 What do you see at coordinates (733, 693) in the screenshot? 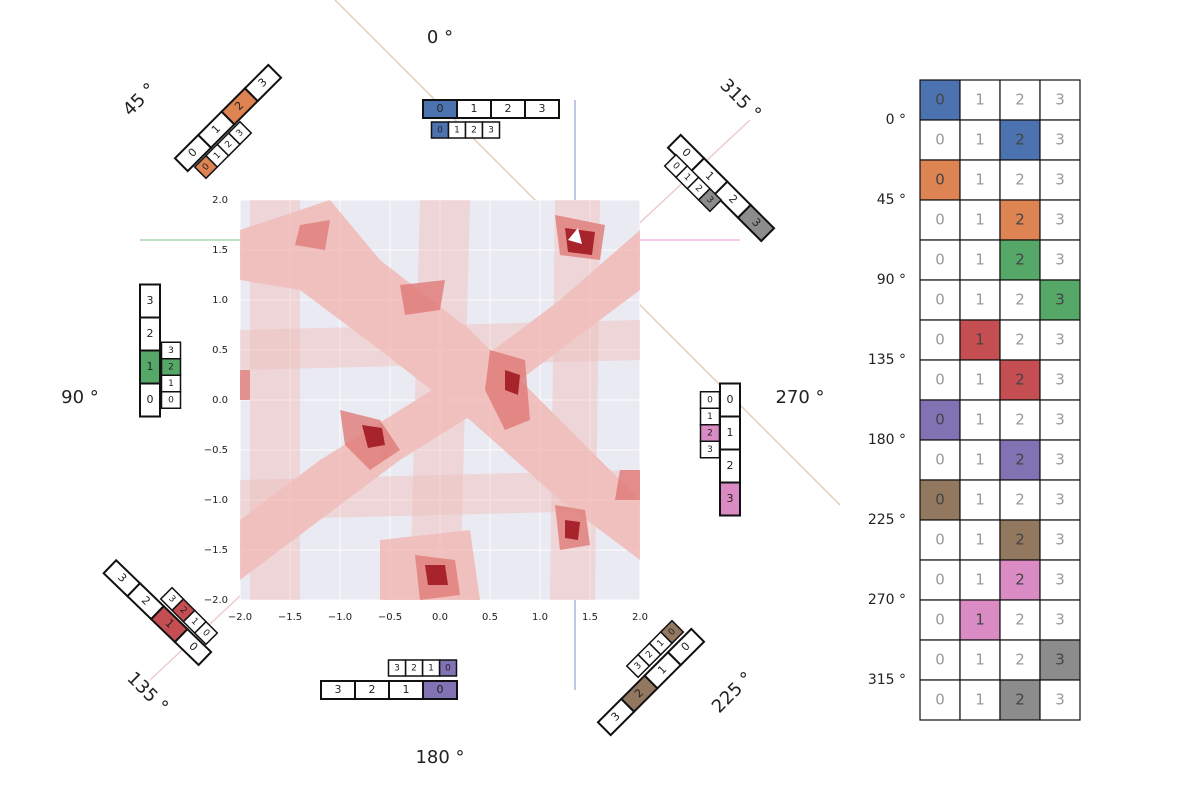
I see `direction-label: 225 °` at bounding box center [733, 693].